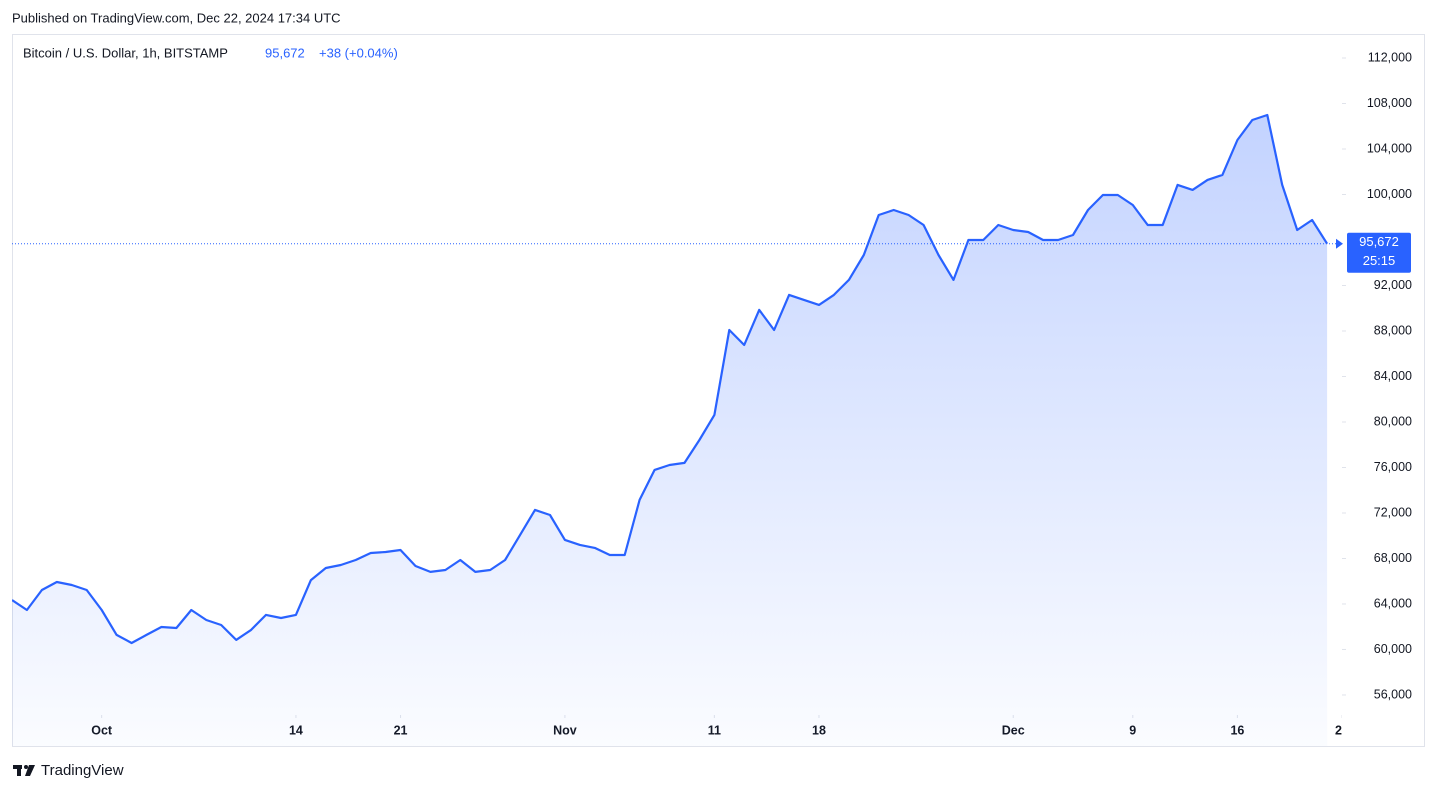 The width and height of the screenshot is (1438, 792). I want to click on x-tick-label: 23, so click(1342, 730).